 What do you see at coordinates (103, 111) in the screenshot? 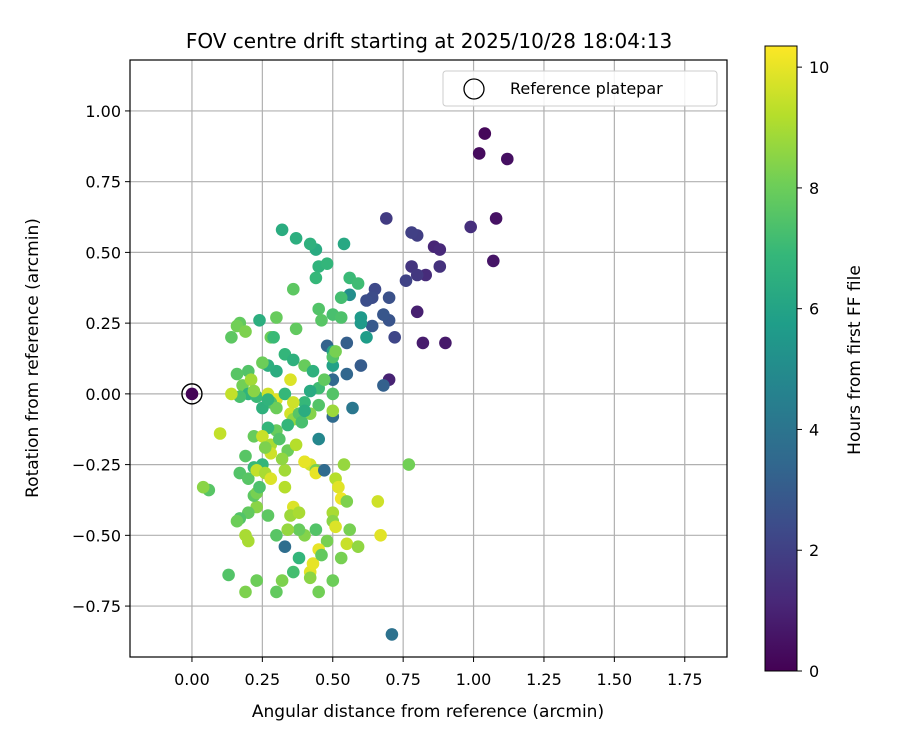
I see `y-tick-label: 1.00` at bounding box center [103, 111].